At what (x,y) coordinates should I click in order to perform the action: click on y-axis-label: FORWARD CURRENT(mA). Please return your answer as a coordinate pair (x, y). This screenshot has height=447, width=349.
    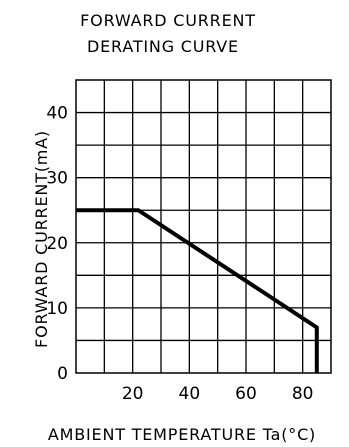
    Looking at the image, I should click on (41, 239).